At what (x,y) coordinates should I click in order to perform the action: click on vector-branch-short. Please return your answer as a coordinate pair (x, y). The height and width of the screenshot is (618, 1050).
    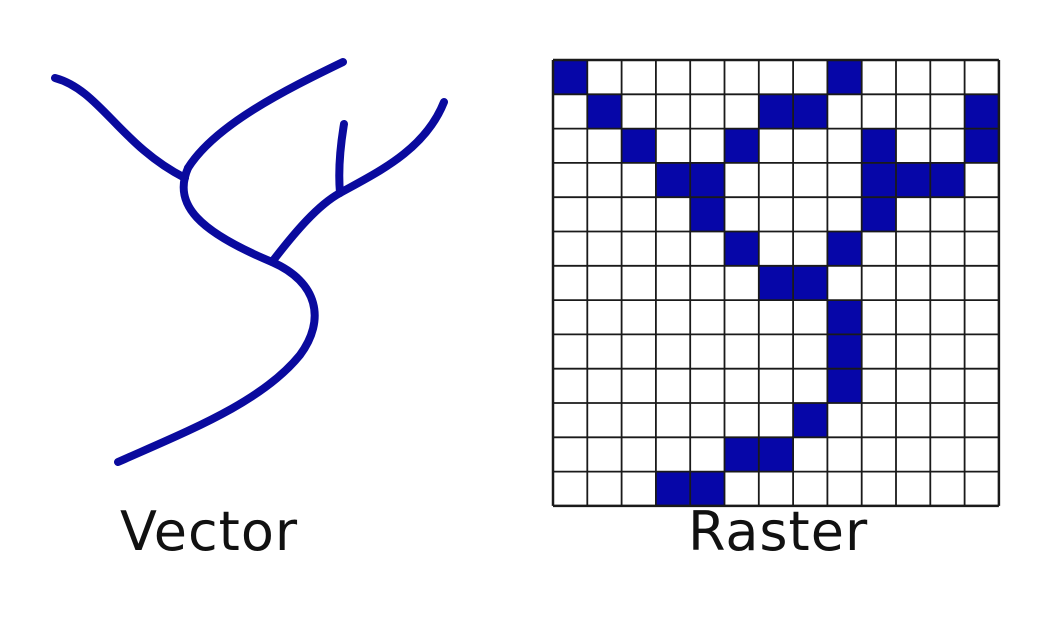
    Looking at the image, I should click on (341, 158).